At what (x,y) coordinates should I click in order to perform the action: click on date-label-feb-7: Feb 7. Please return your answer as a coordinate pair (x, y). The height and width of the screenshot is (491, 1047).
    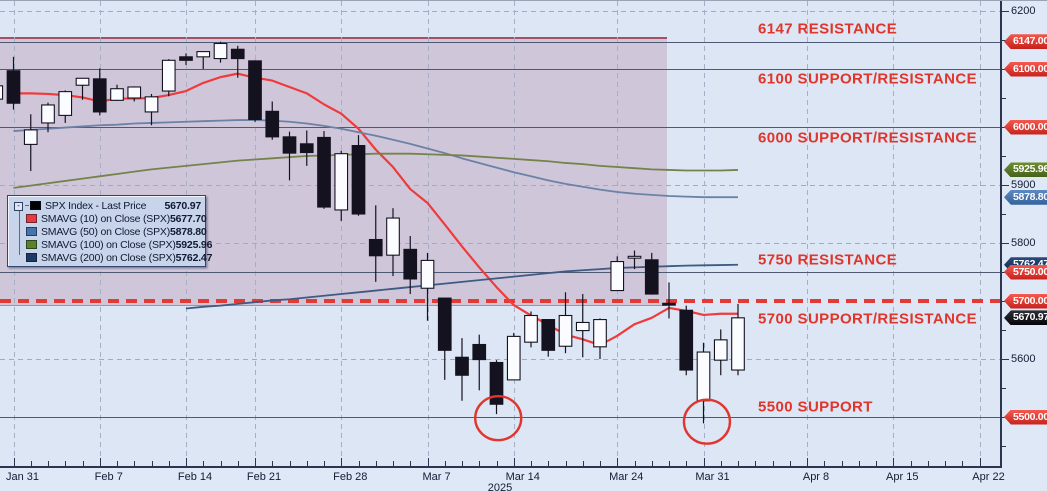
    Looking at the image, I should click on (108, 477).